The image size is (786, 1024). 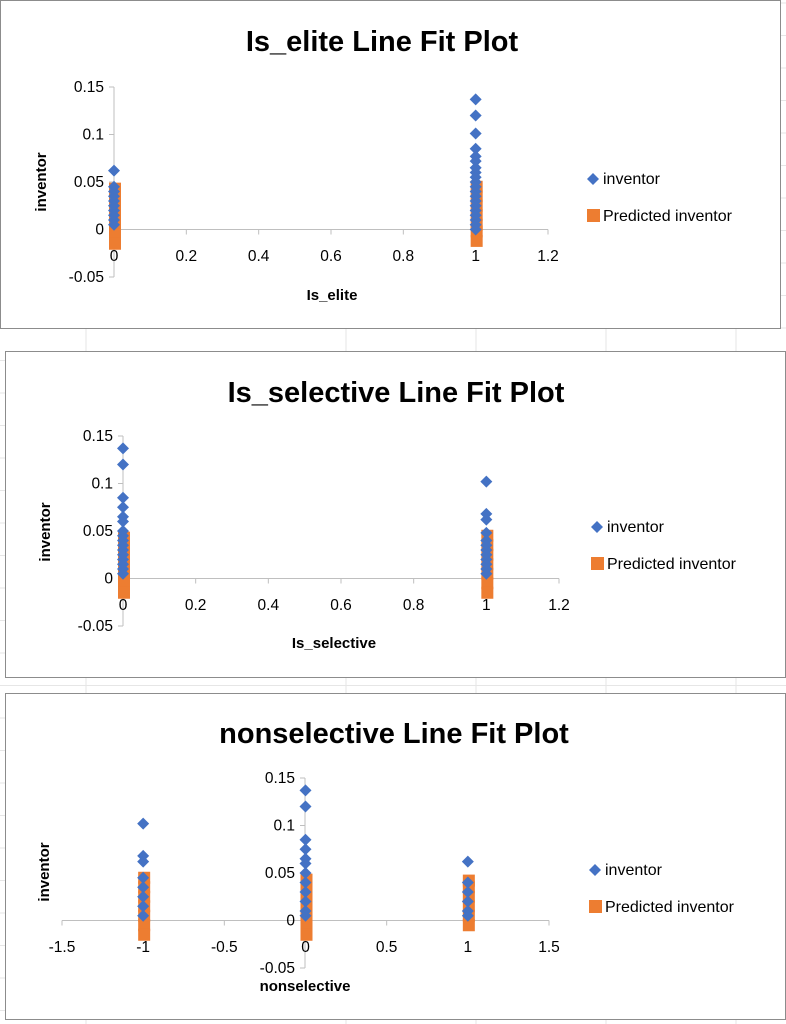 I want to click on plot-area: -0.05 0 0.05 0.1 0.15 -1.5 -1 -0.5 0 0.5 1 1.5, so click(x=304, y=873).